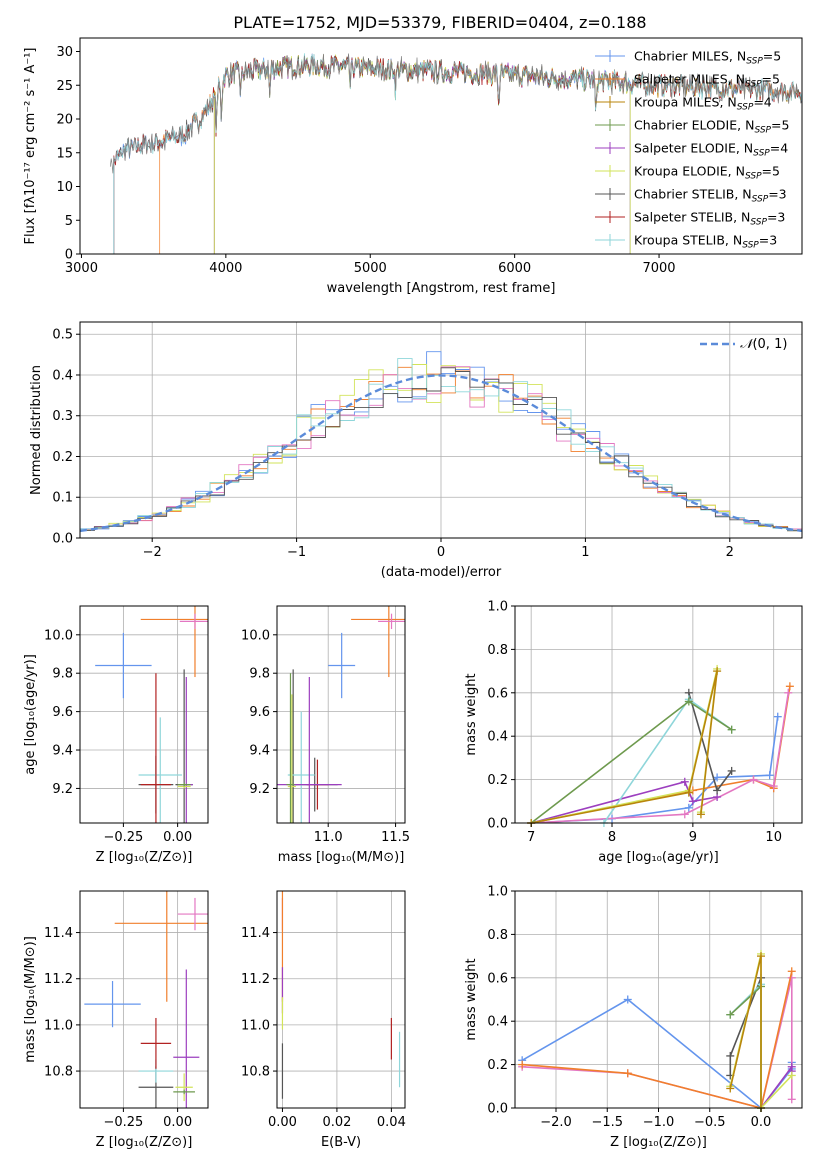 The height and width of the screenshot is (1170, 819). Describe the element at coordinates (693, 194) in the screenshot. I see `legend-label-main: Chabrier STELIB, N` at that location.